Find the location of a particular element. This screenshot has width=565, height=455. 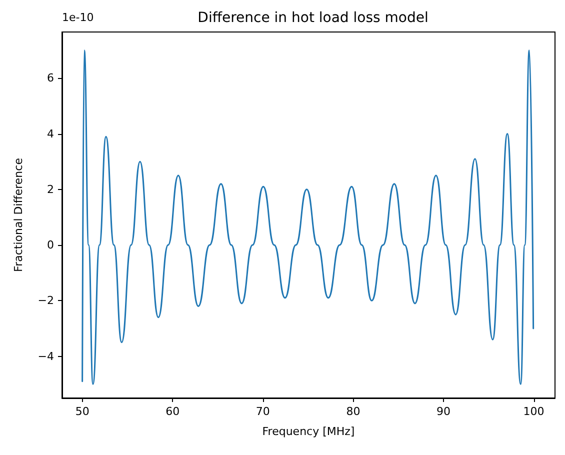

y-tick-label: 4 is located at coordinates (50, 133).